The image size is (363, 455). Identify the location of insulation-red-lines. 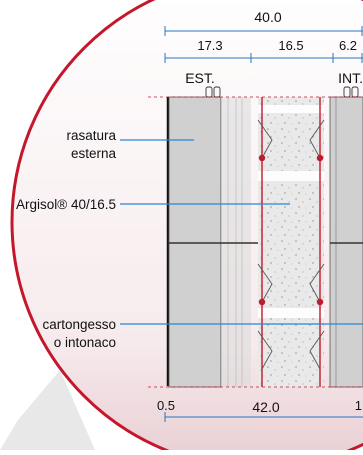
(291, 242).